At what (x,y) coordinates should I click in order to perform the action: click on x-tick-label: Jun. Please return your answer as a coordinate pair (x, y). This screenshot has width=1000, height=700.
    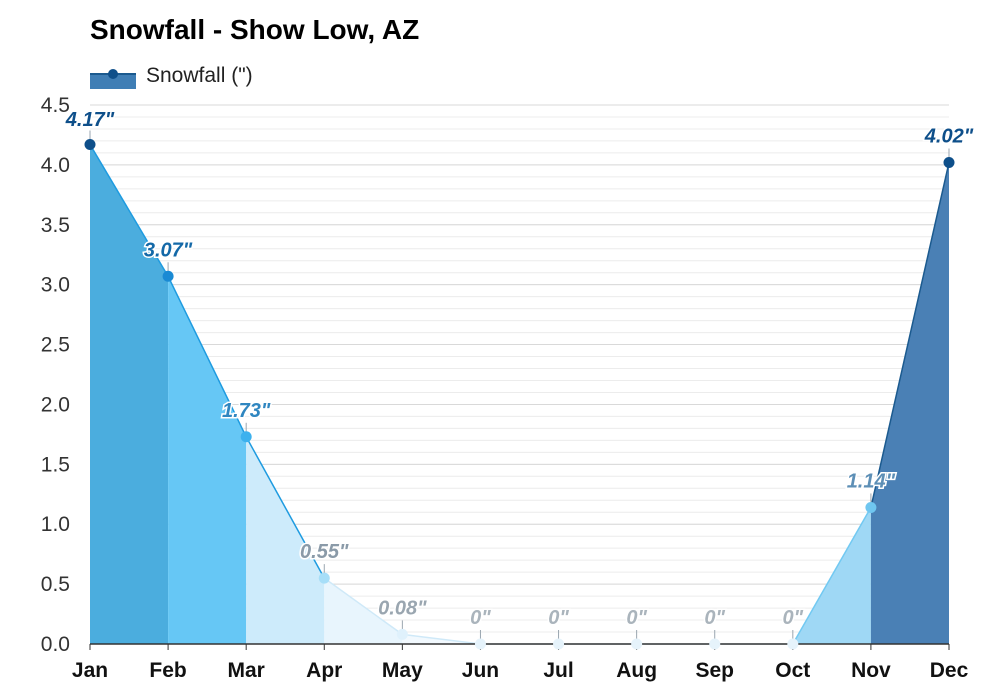
    Looking at the image, I should click on (480, 670).